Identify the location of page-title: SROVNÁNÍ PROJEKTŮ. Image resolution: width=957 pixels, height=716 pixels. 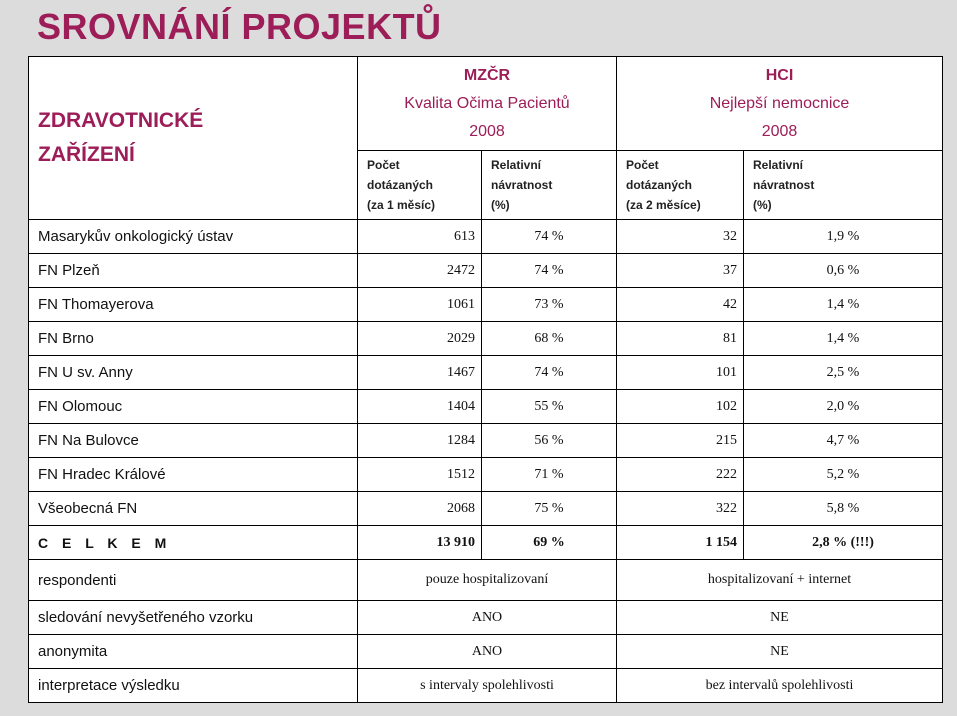
(239, 26).